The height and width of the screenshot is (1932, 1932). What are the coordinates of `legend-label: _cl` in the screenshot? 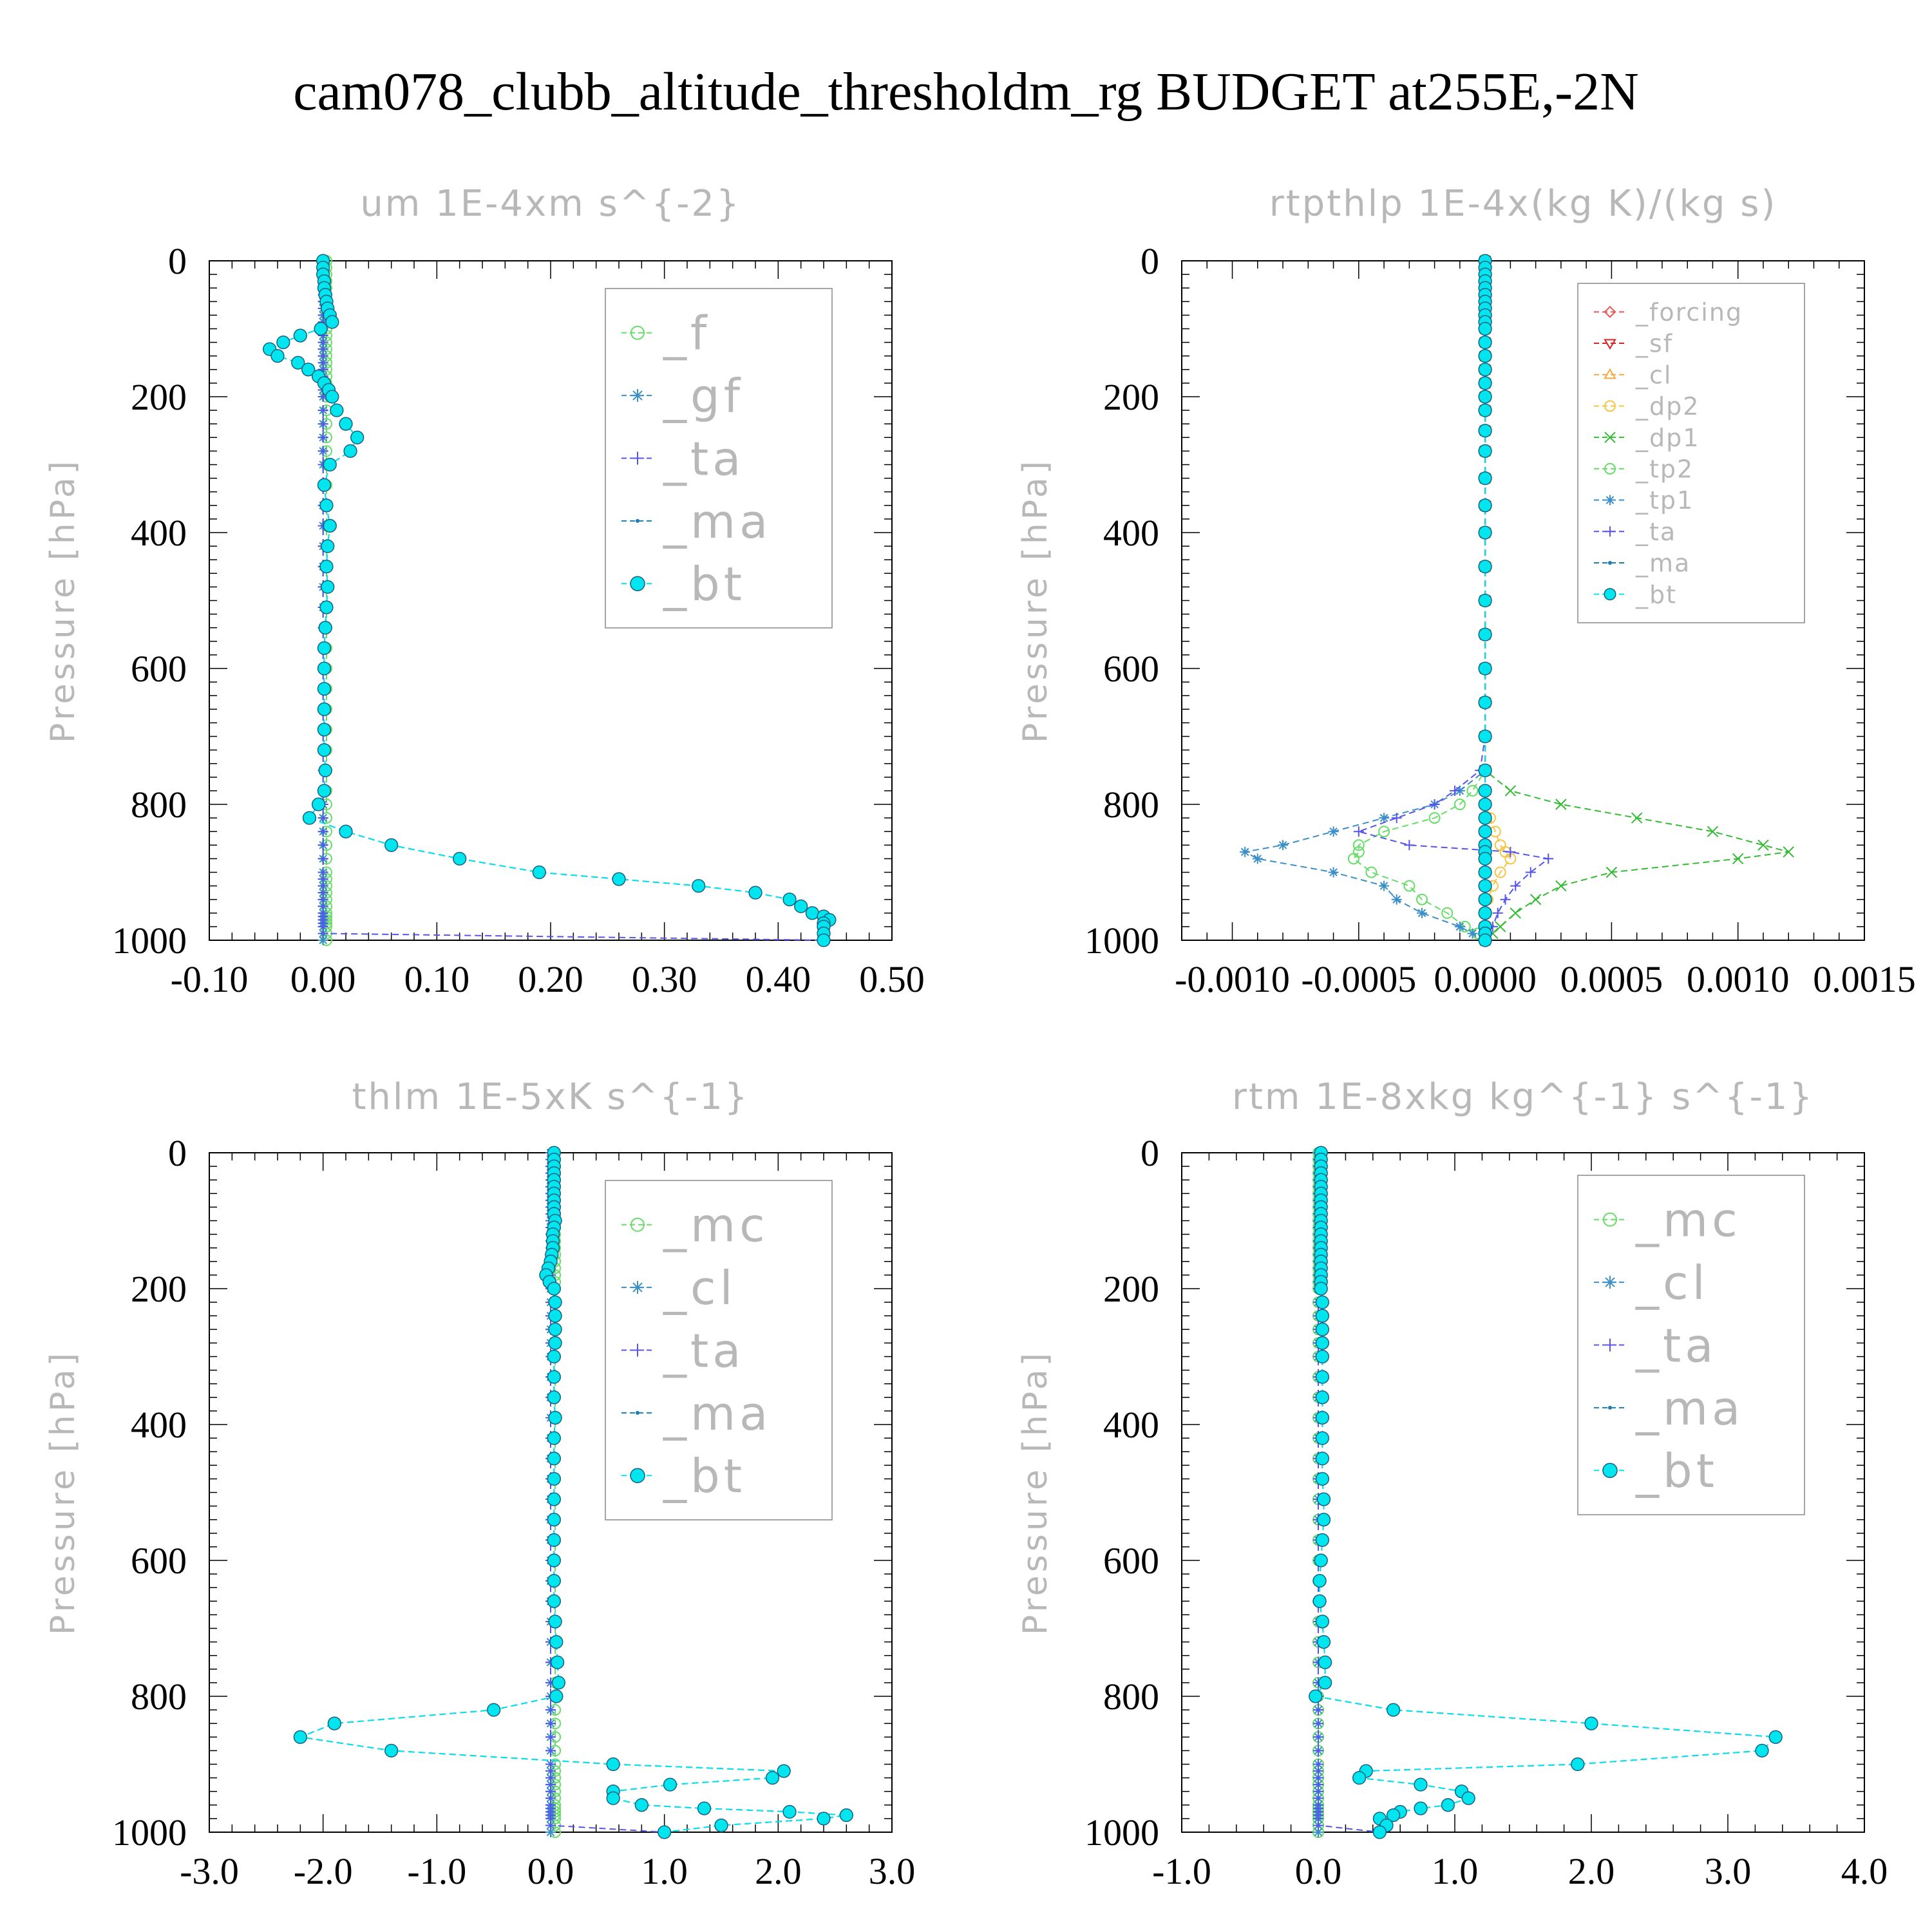 It's located at (700, 1288).